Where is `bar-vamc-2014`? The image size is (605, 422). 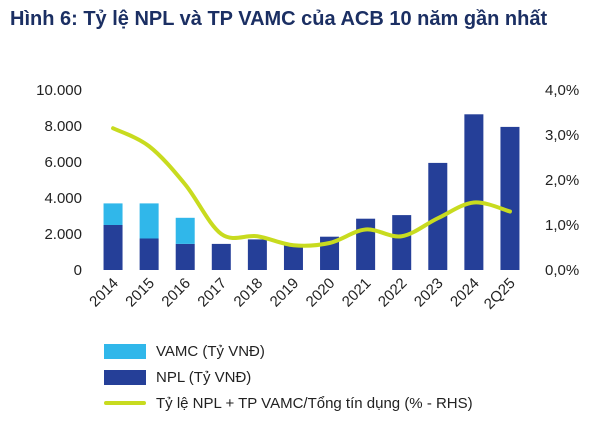
bar-vamc-2014 is located at coordinates (113, 214).